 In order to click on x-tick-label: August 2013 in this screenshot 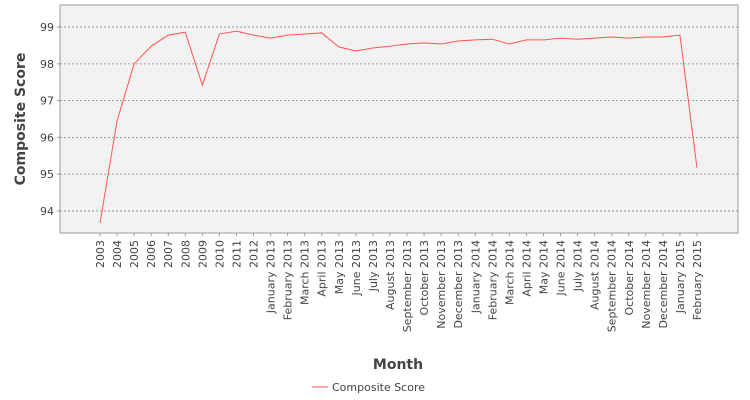, I will do `click(390, 275)`.